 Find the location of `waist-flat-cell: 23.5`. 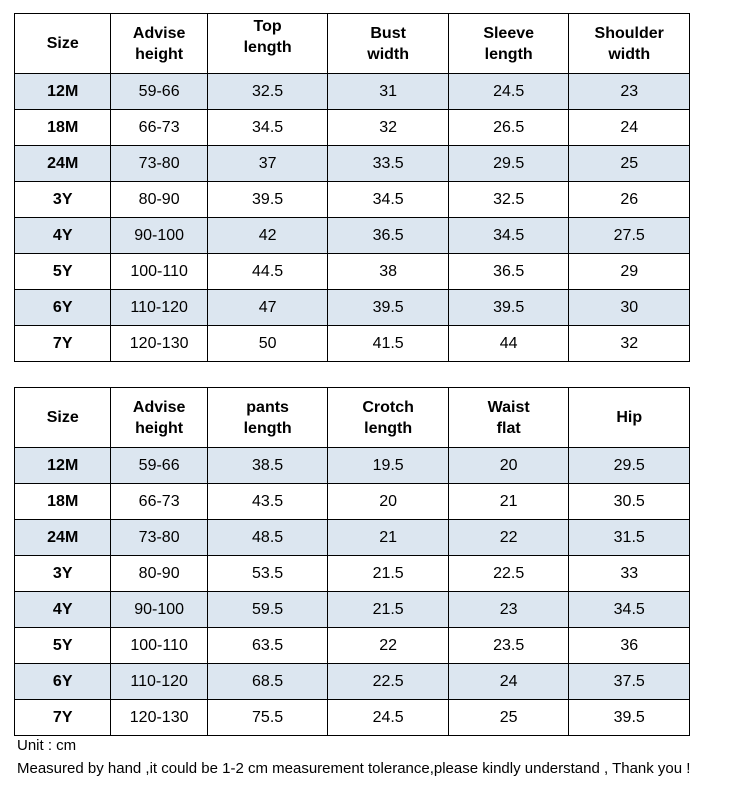

waist-flat-cell: 23.5 is located at coordinates (508, 645).